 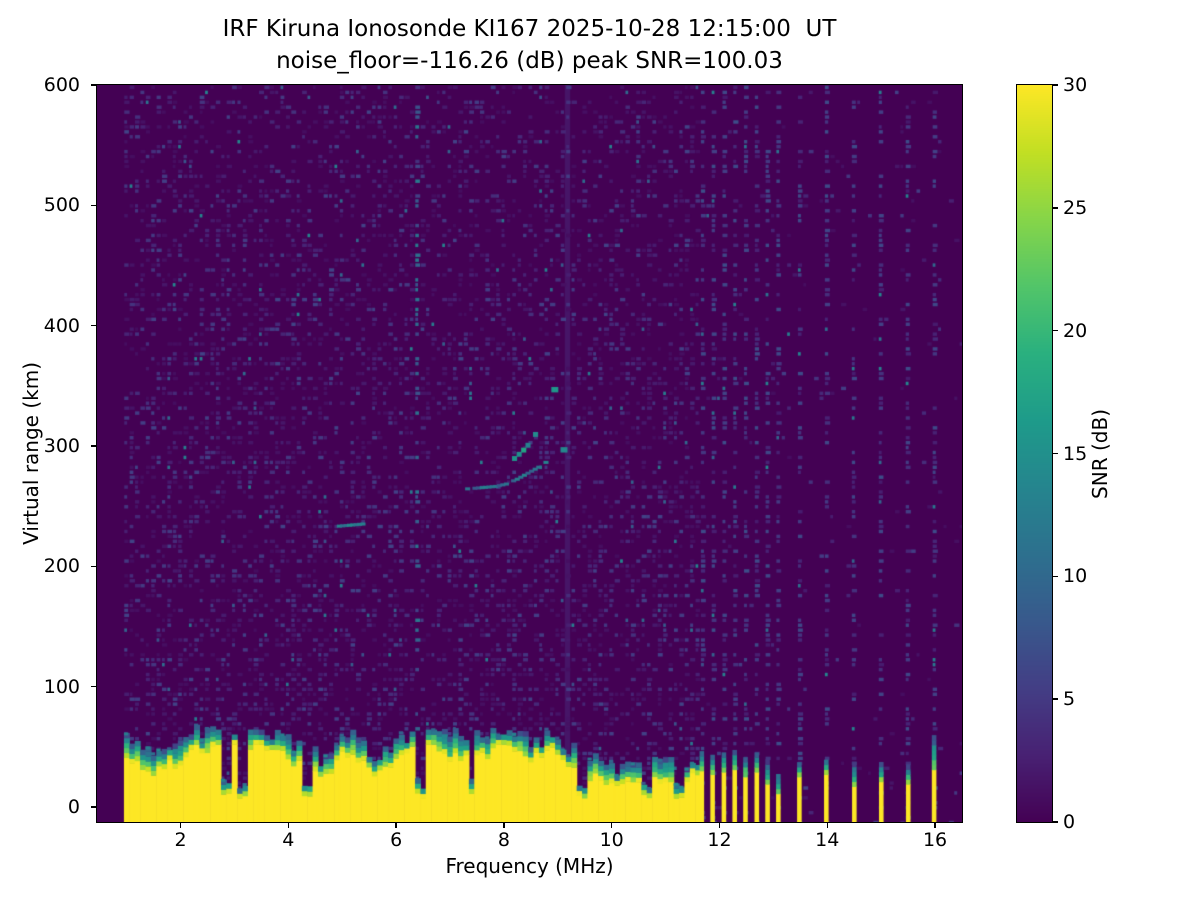 What do you see at coordinates (827, 840) in the screenshot?
I see `x-tick-label: 14` at bounding box center [827, 840].